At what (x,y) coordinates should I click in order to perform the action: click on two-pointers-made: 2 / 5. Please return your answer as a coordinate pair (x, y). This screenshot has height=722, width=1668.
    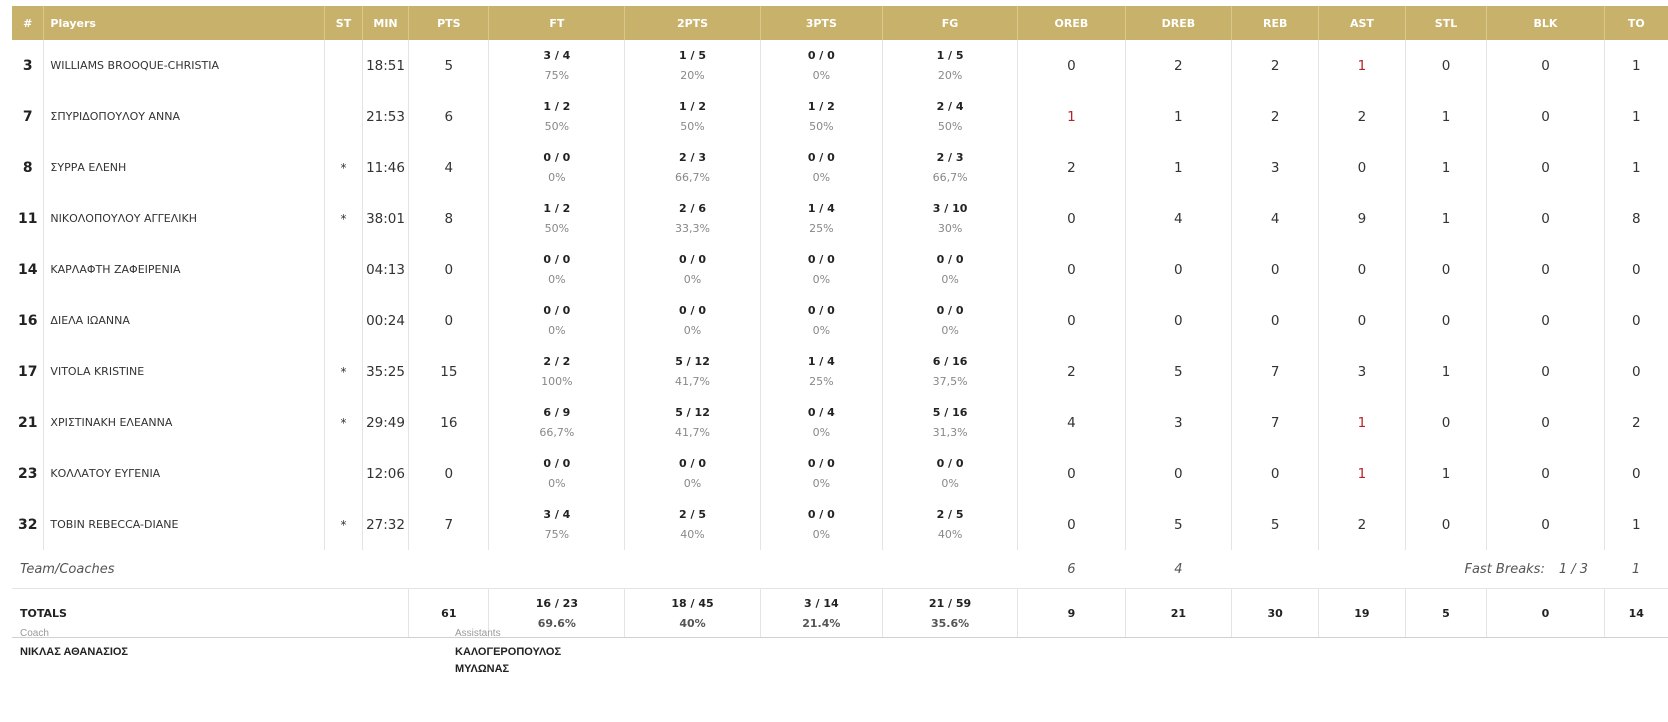
    Looking at the image, I should click on (693, 514).